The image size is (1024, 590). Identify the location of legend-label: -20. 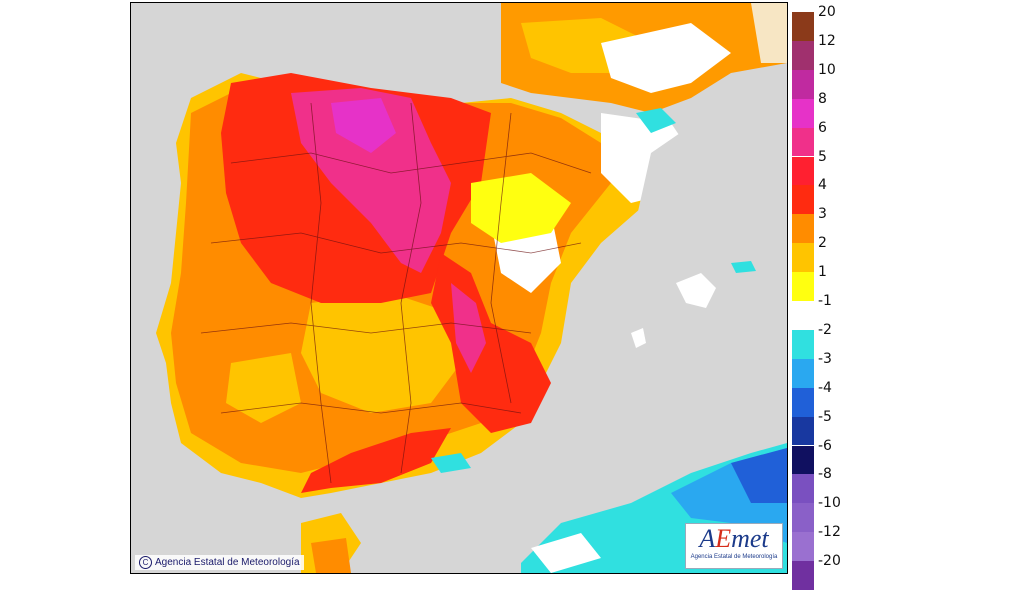
(829, 561).